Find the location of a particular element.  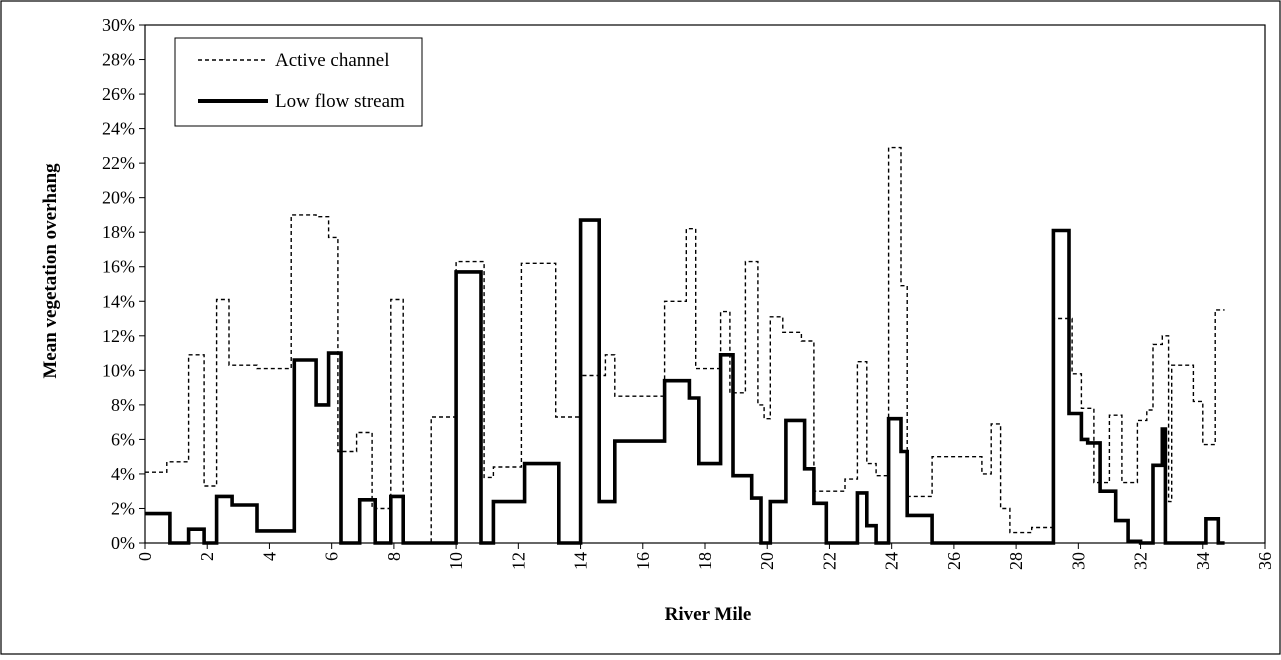

y-axis-title: Mean vegetation overhang is located at coordinates (50, 271).